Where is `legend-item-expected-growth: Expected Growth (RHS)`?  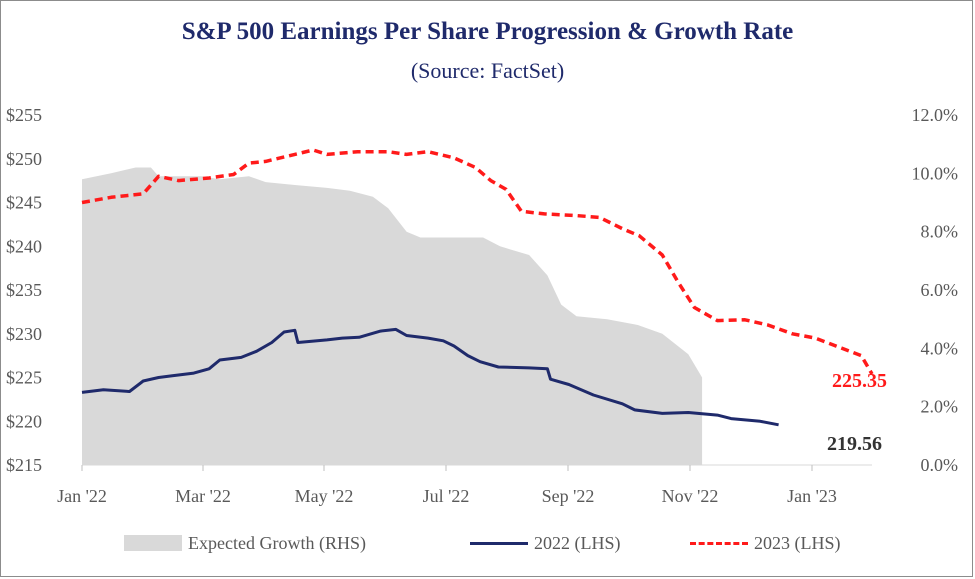
legend-item-expected-growth: Expected Growth (RHS) is located at coordinates (245, 543).